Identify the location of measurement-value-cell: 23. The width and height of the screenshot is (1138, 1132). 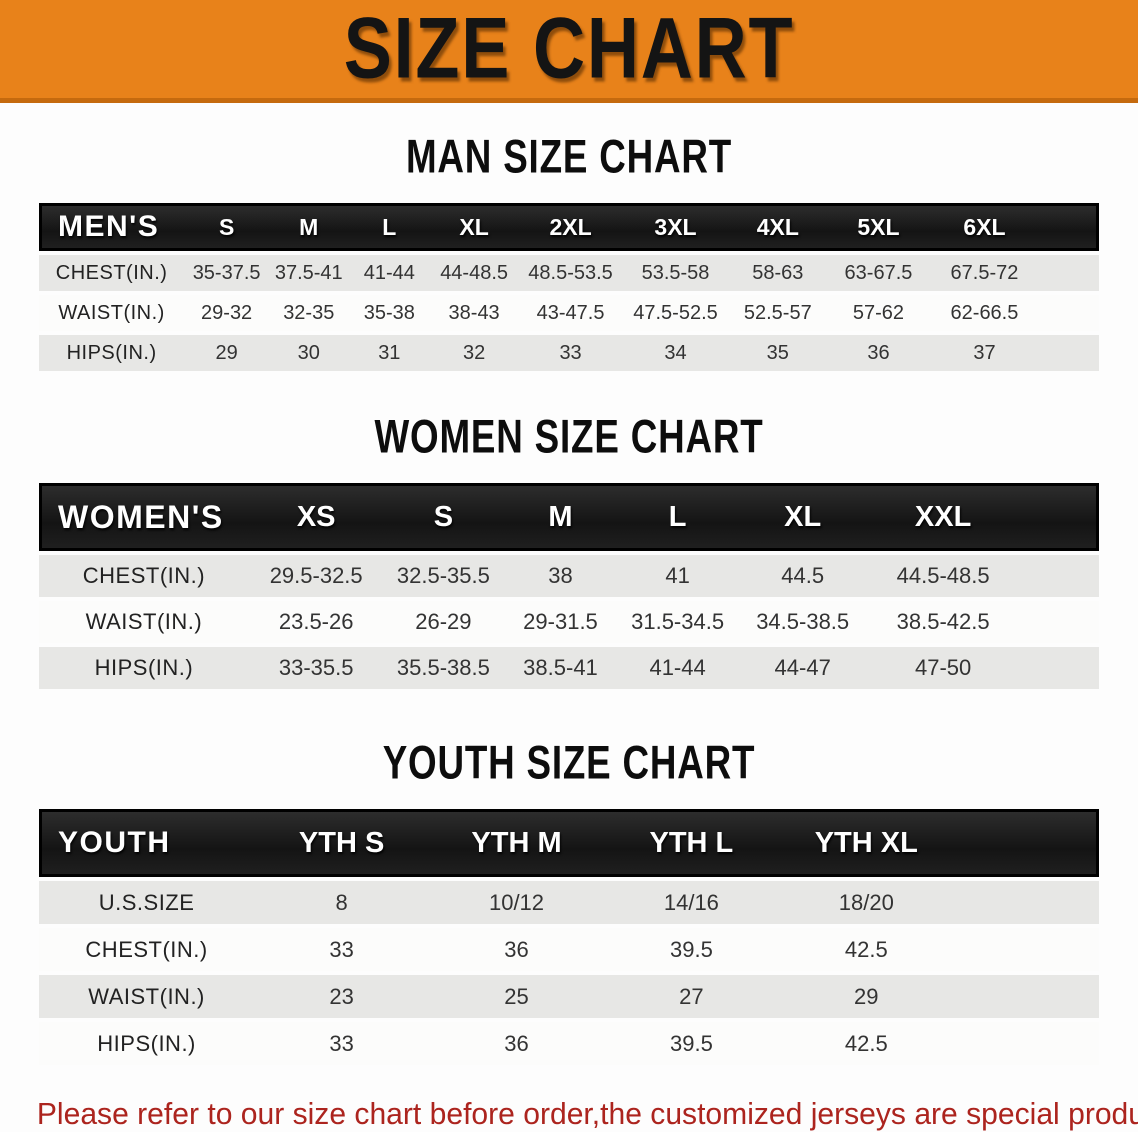
(342, 994).